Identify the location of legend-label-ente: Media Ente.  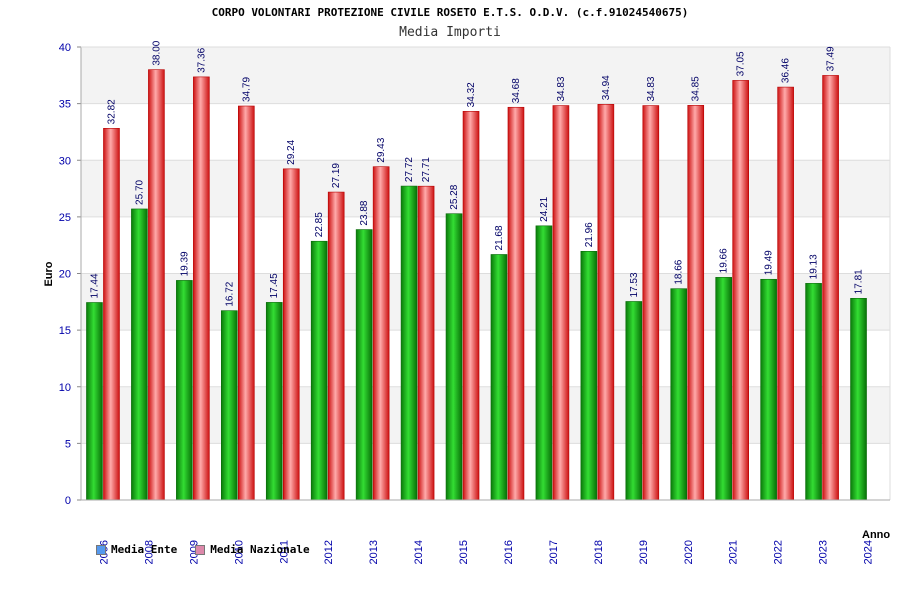
(144, 549).